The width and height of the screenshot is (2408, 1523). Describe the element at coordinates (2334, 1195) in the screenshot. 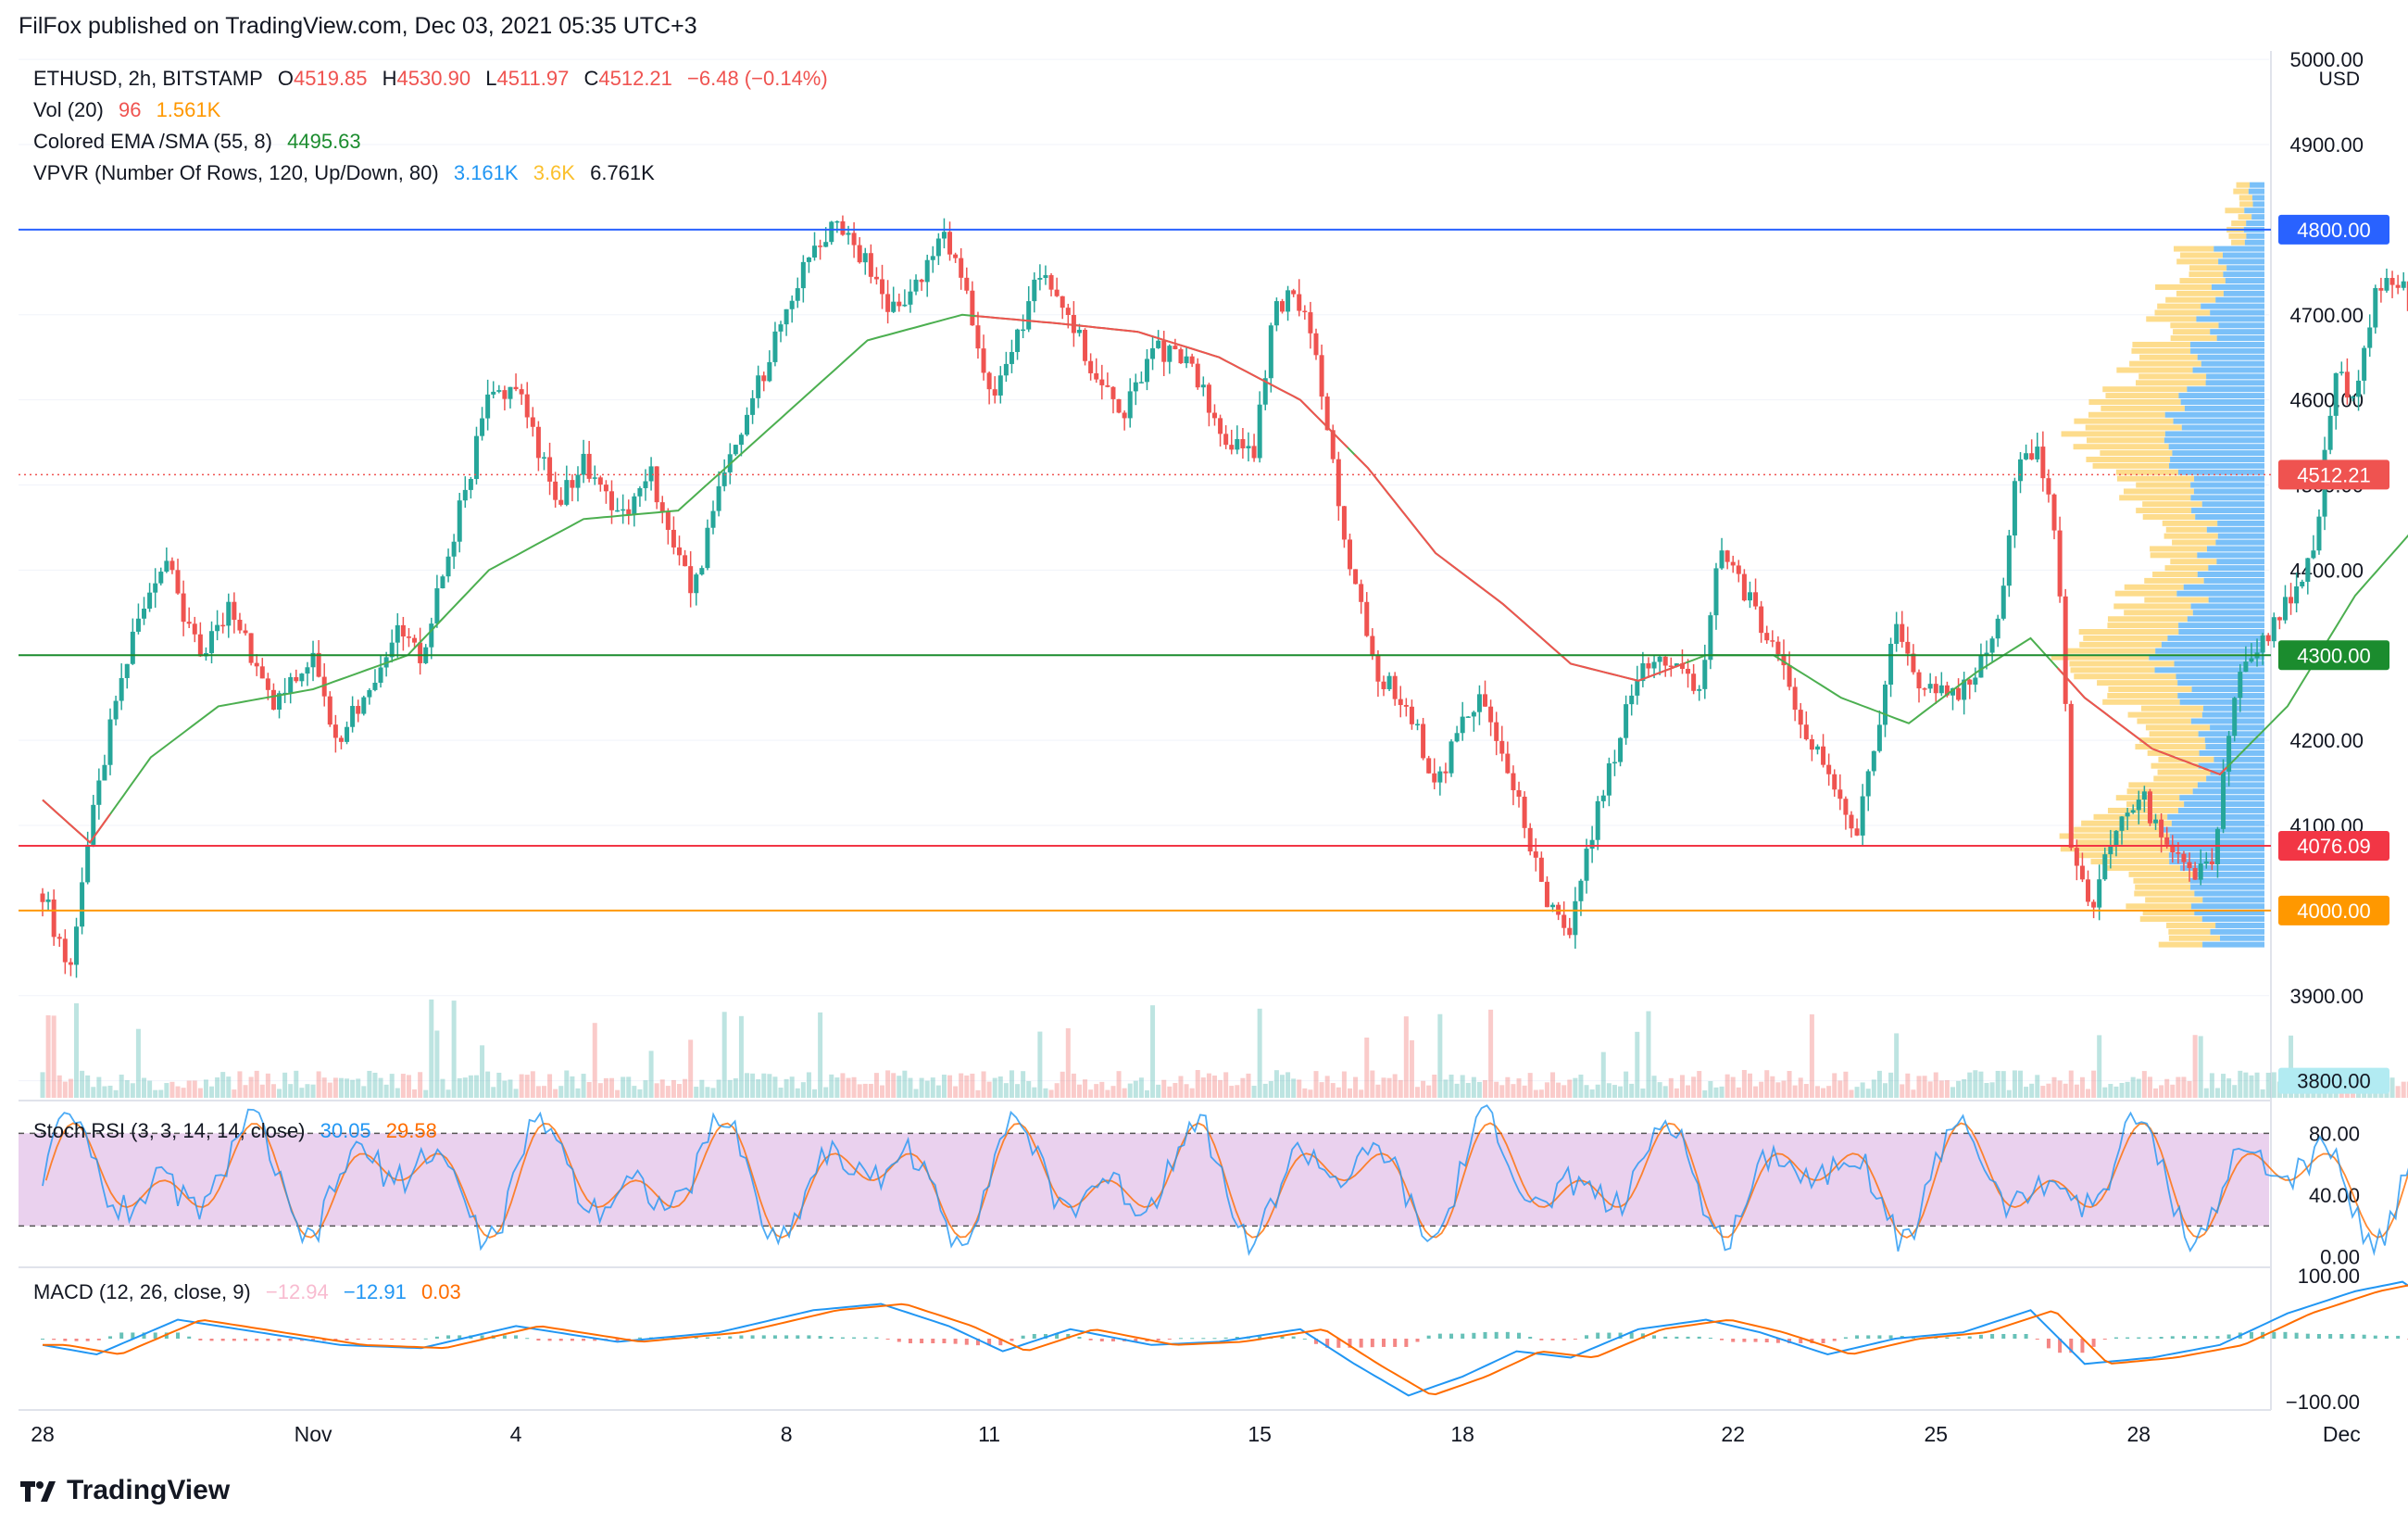

I see `stoch-tick-label: 40.00` at that location.